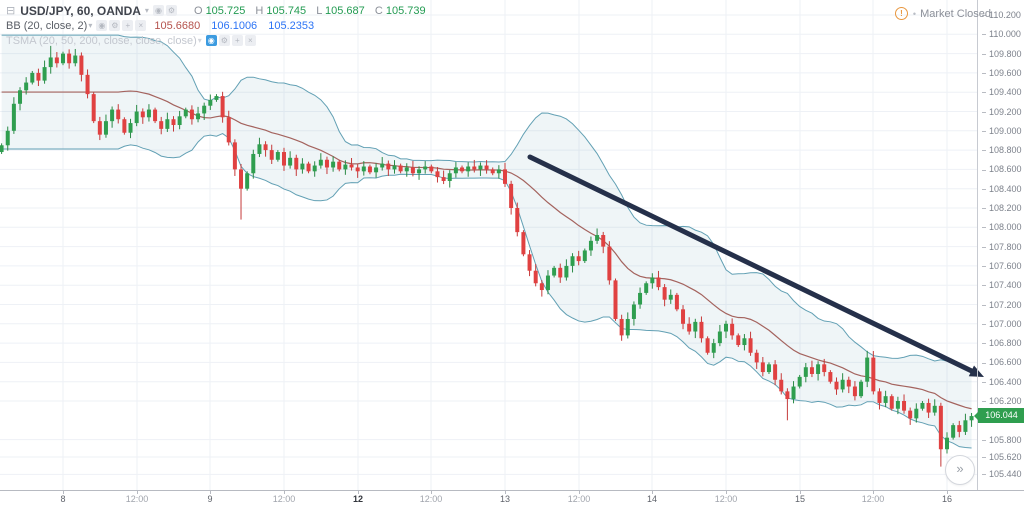  Describe the element at coordinates (505, 499) in the screenshot. I see `time-axis-label: 13` at that location.